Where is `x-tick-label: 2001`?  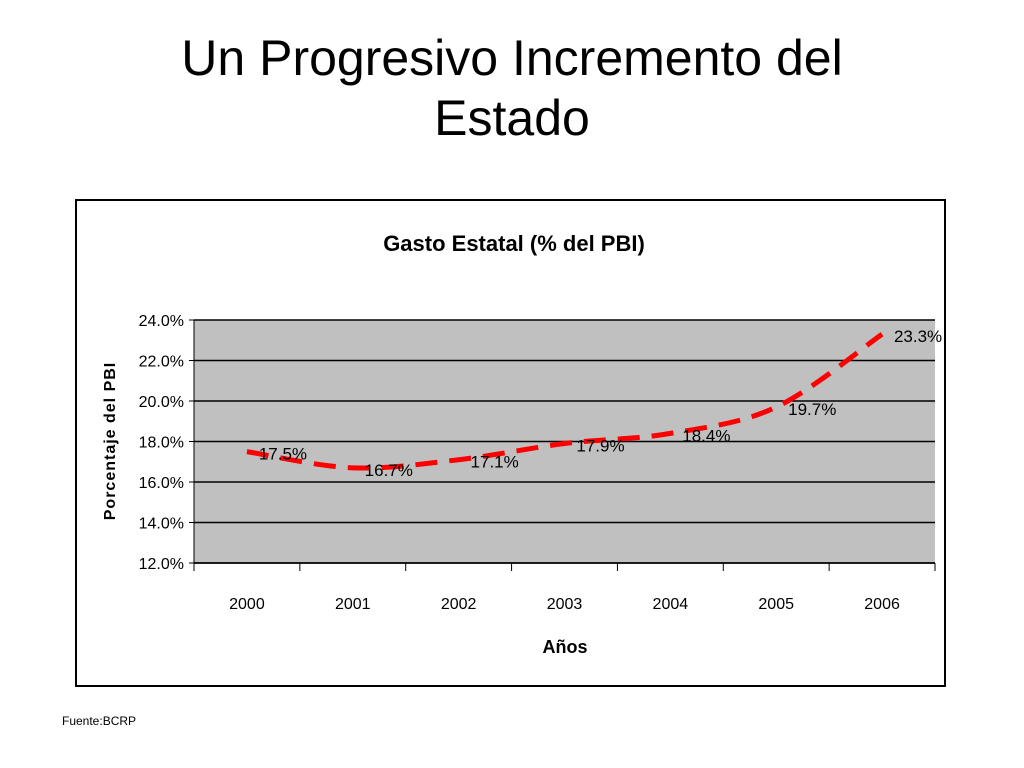 x-tick-label: 2001 is located at coordinates (353, 604).